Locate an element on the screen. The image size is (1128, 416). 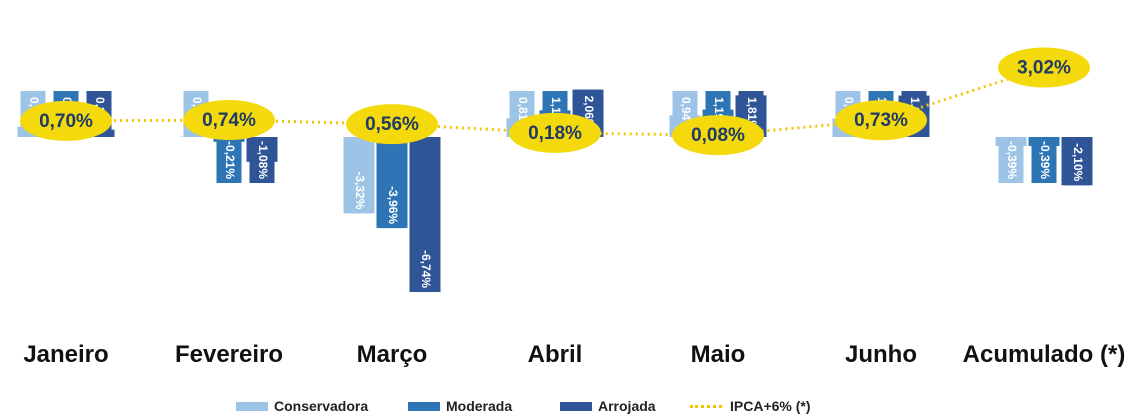
data-label: 0,70% is located at coordinates (66, 121).